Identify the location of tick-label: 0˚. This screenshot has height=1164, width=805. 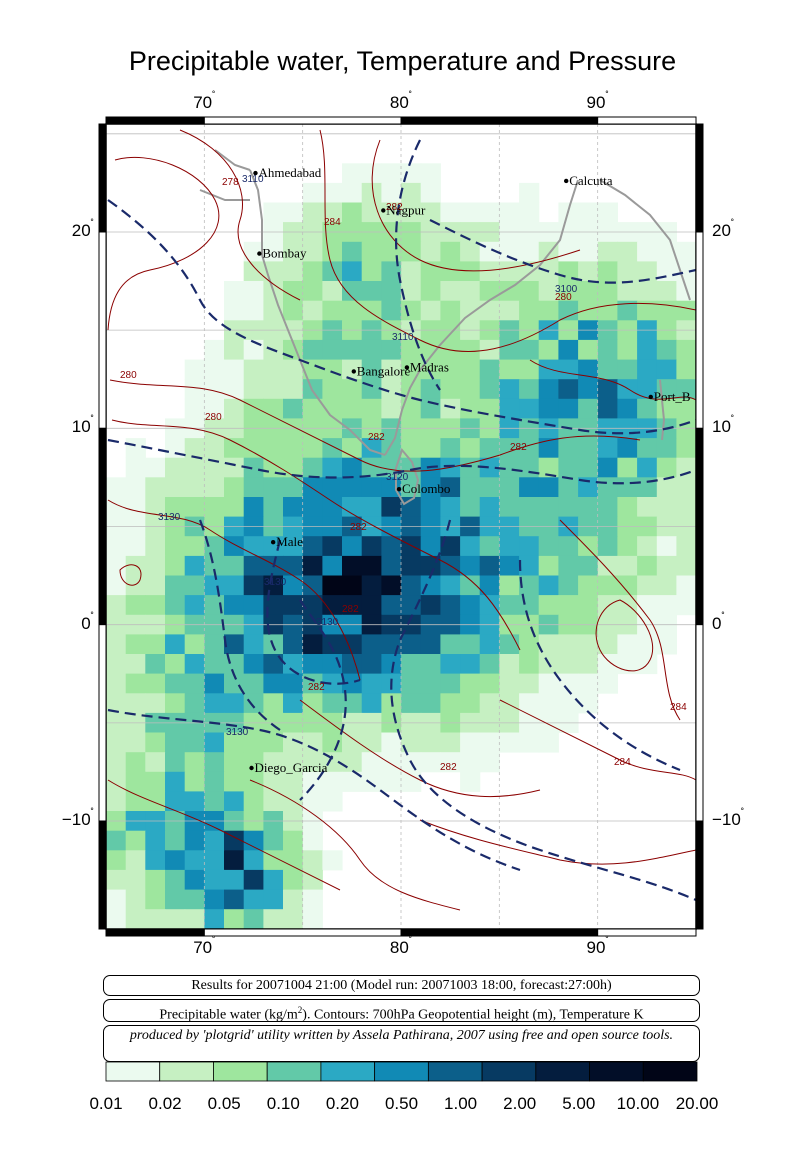
(718, 622).